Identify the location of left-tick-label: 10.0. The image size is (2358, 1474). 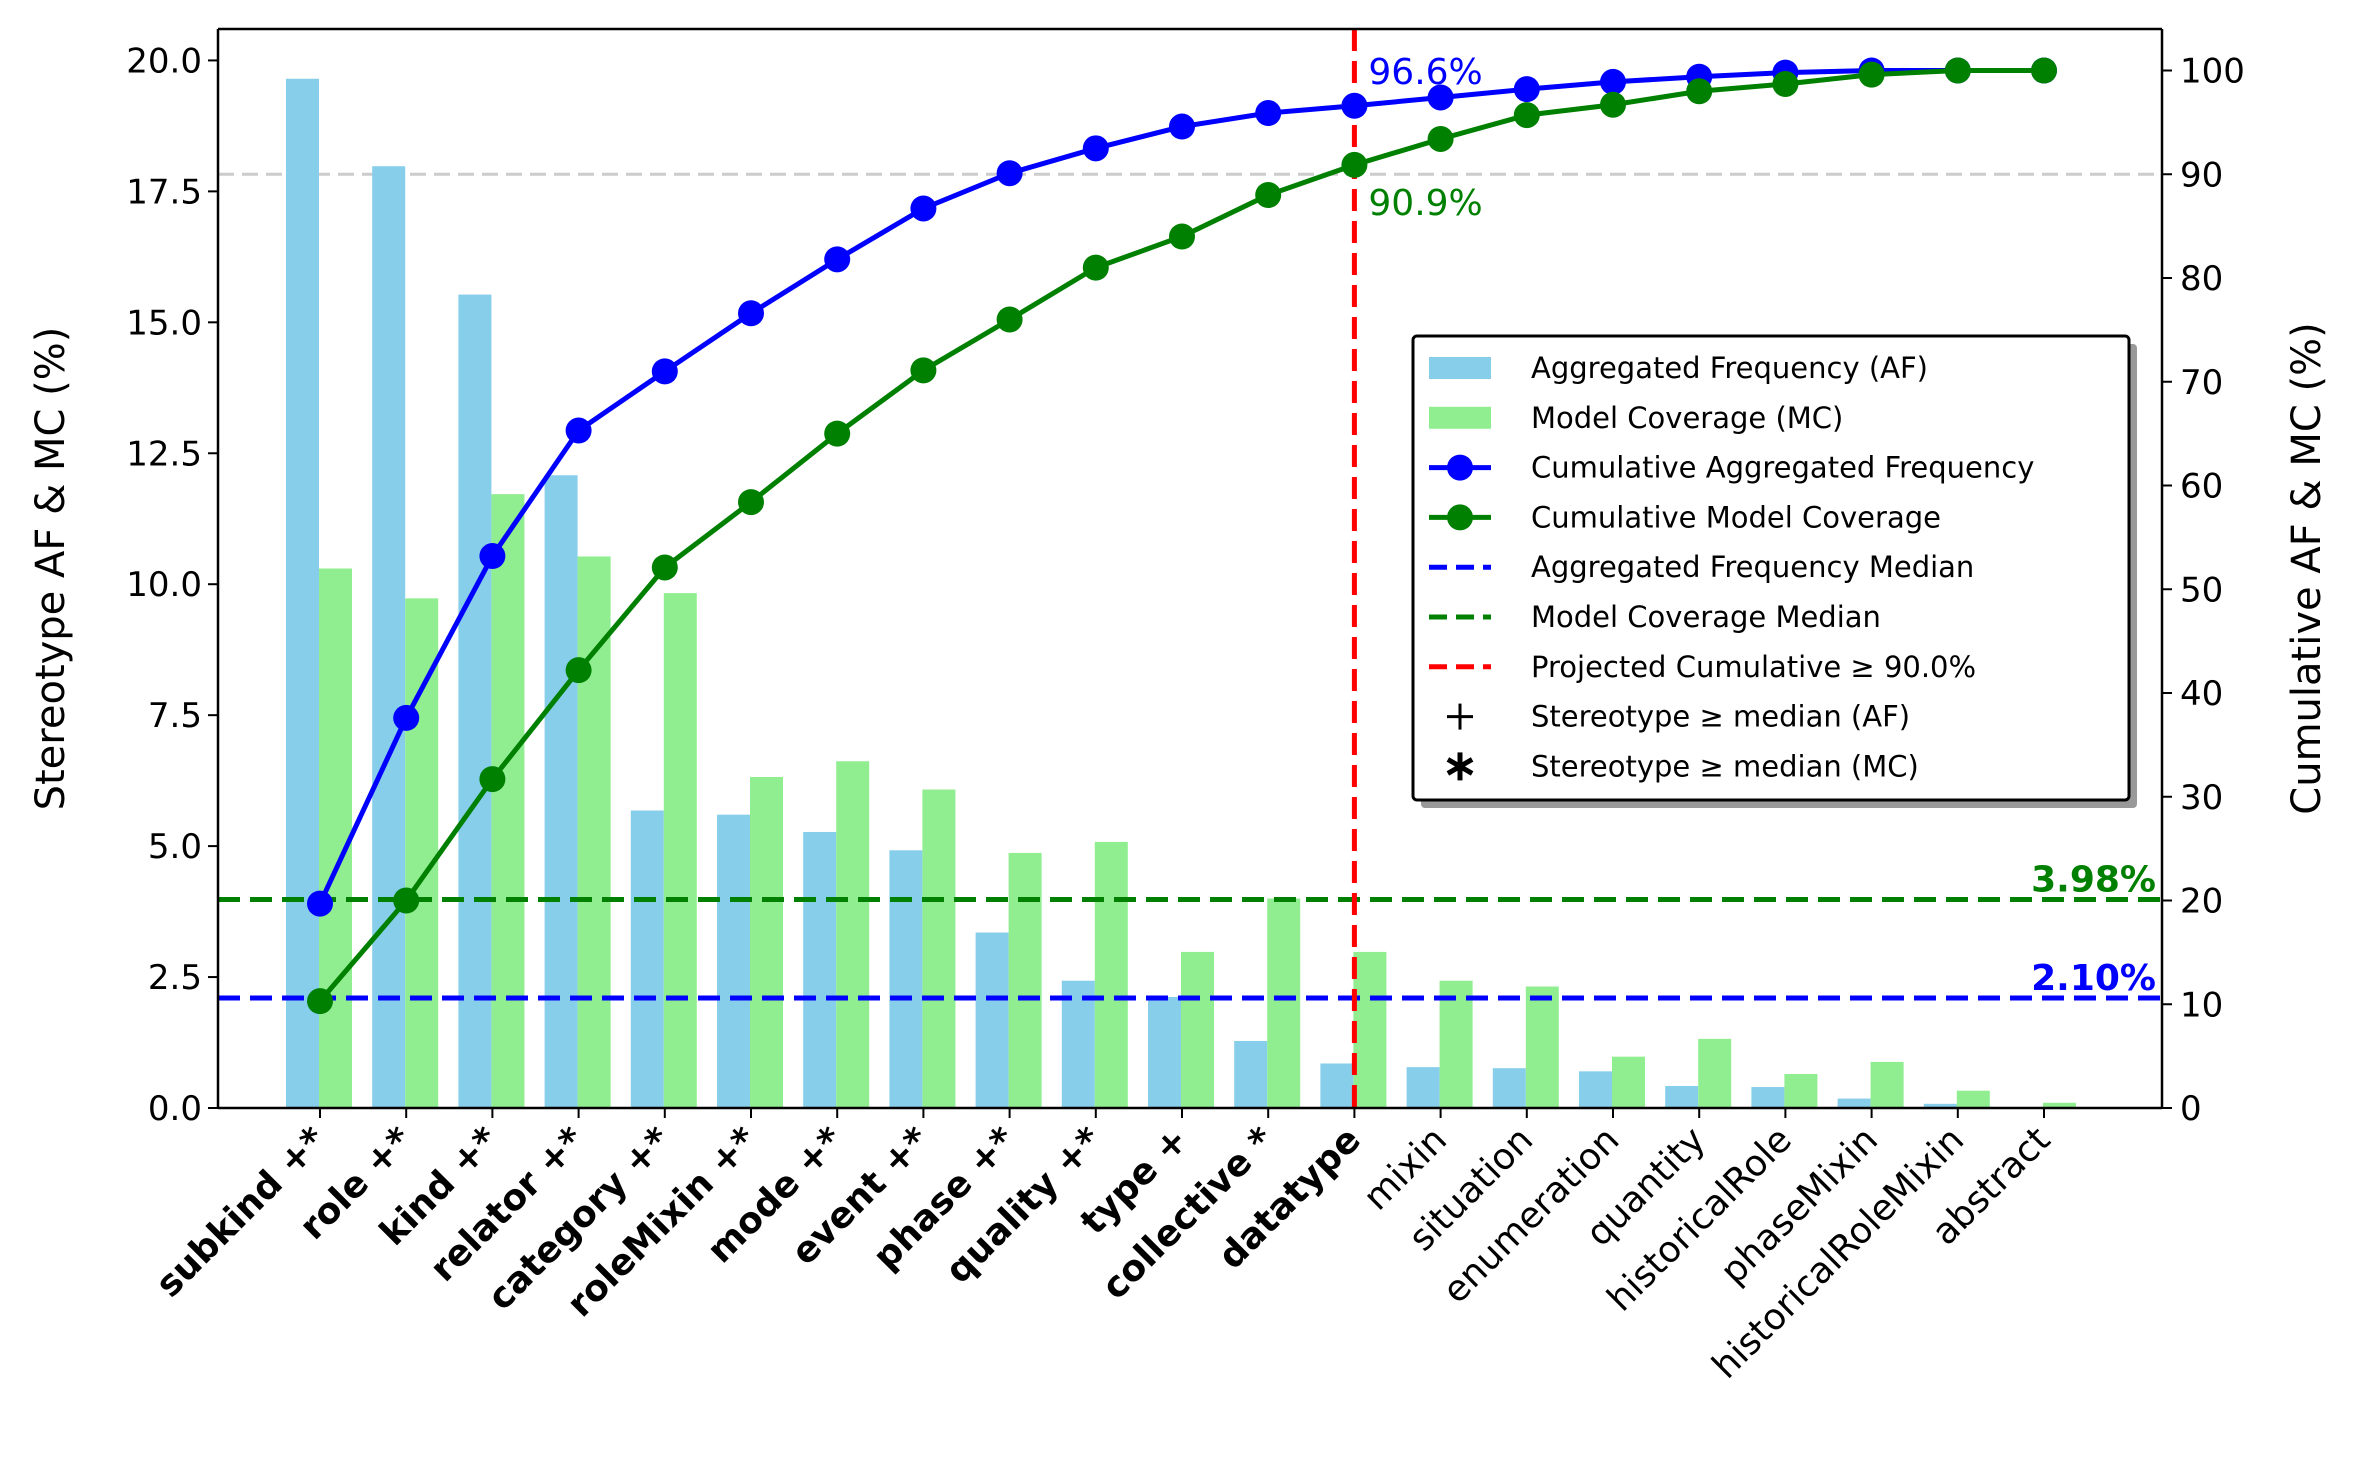
(164, 585).